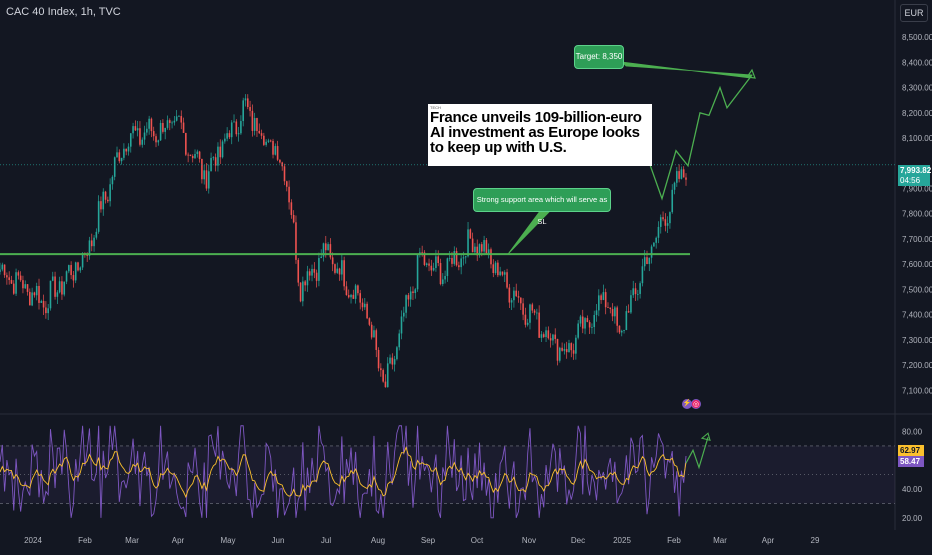 The width and height of the screenshot is (932, 555). Describe the element at coordinates (599, 57) in the screenshot. I see `target-callout: Target: 8,350` at that location.